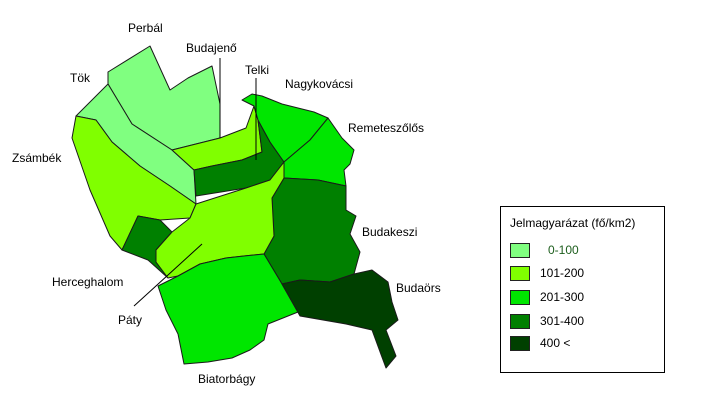 This screenshot has width=712, height=405. I want to click on leader-paty, so click(168, 275).